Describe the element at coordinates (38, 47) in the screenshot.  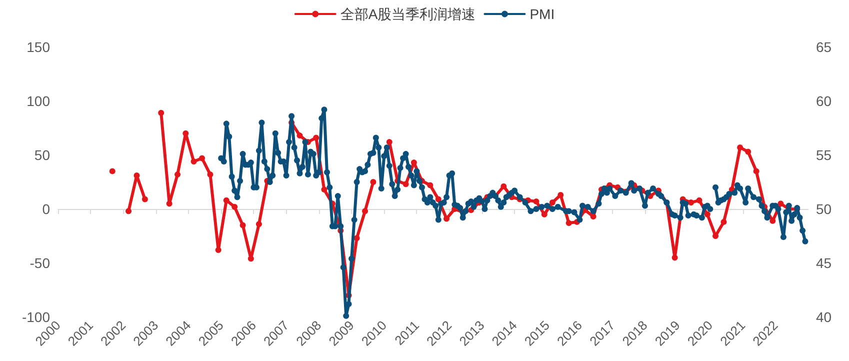
I see `y-tick-label: 150` at that location.